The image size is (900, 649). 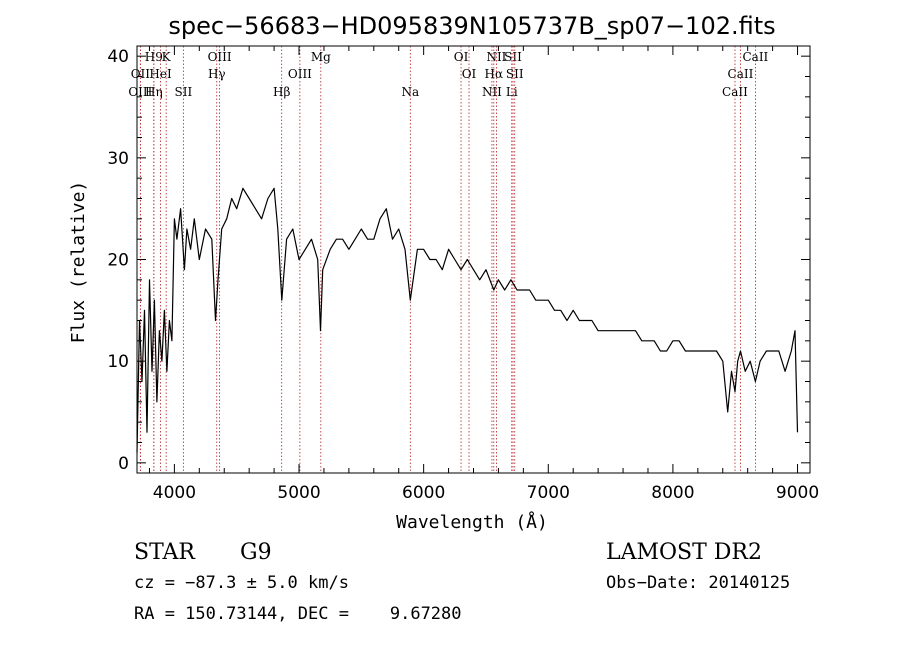 I want to click on y-tick-label: 20, so click(x=118, y=261).